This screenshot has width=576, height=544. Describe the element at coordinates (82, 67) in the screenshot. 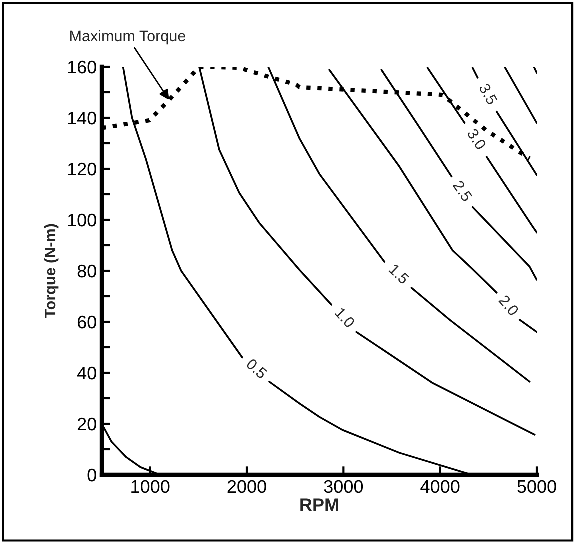

I see `y-tick-label: 160` at that location.